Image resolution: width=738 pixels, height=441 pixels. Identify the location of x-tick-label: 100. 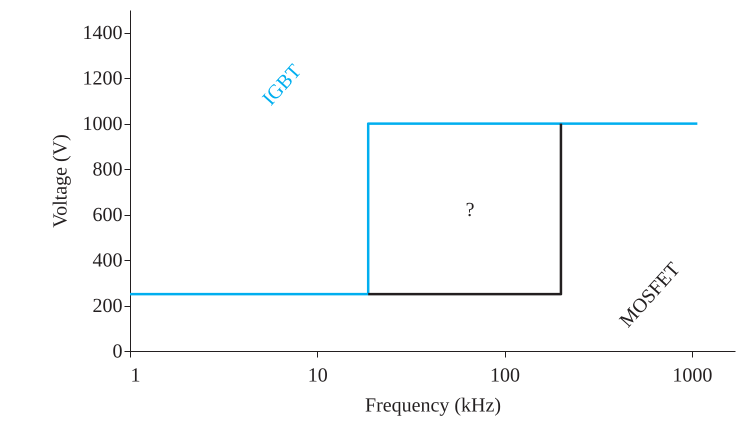
(505, 375).